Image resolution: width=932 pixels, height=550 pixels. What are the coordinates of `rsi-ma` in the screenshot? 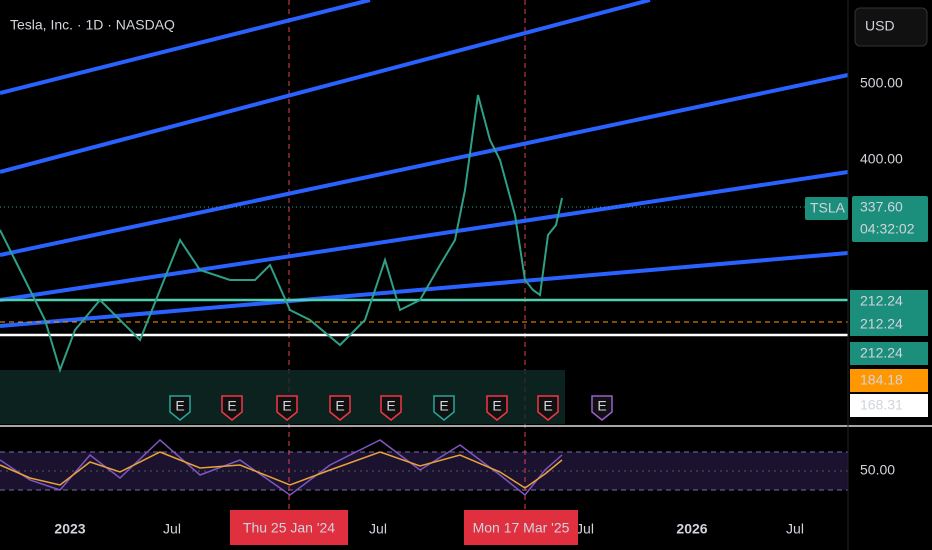 It's located at (281, 470).